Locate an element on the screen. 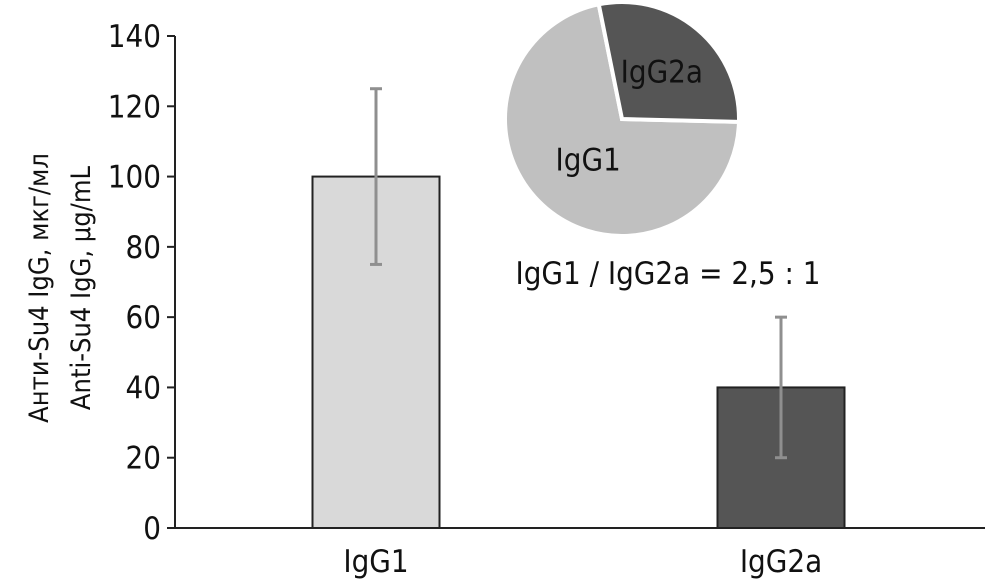 The width and height of the screenshot is (985, 586). y-tick-label: 60 is located at coordinates (143, 318).